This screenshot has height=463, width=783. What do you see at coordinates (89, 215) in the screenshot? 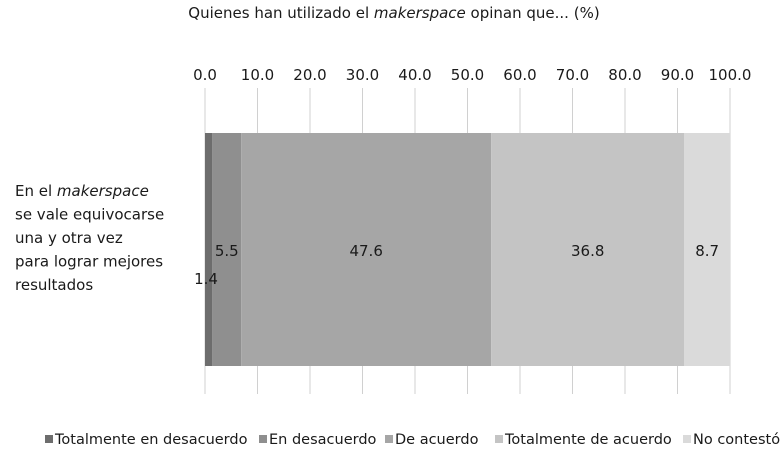
I see `category-label-segment: se vale equivocarse` at bounding box center [89, 215].